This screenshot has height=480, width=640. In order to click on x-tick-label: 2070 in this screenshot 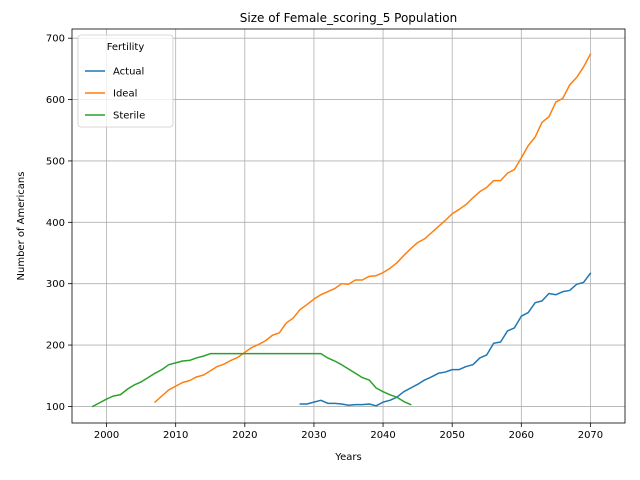, I will do `click(590, 435)`.